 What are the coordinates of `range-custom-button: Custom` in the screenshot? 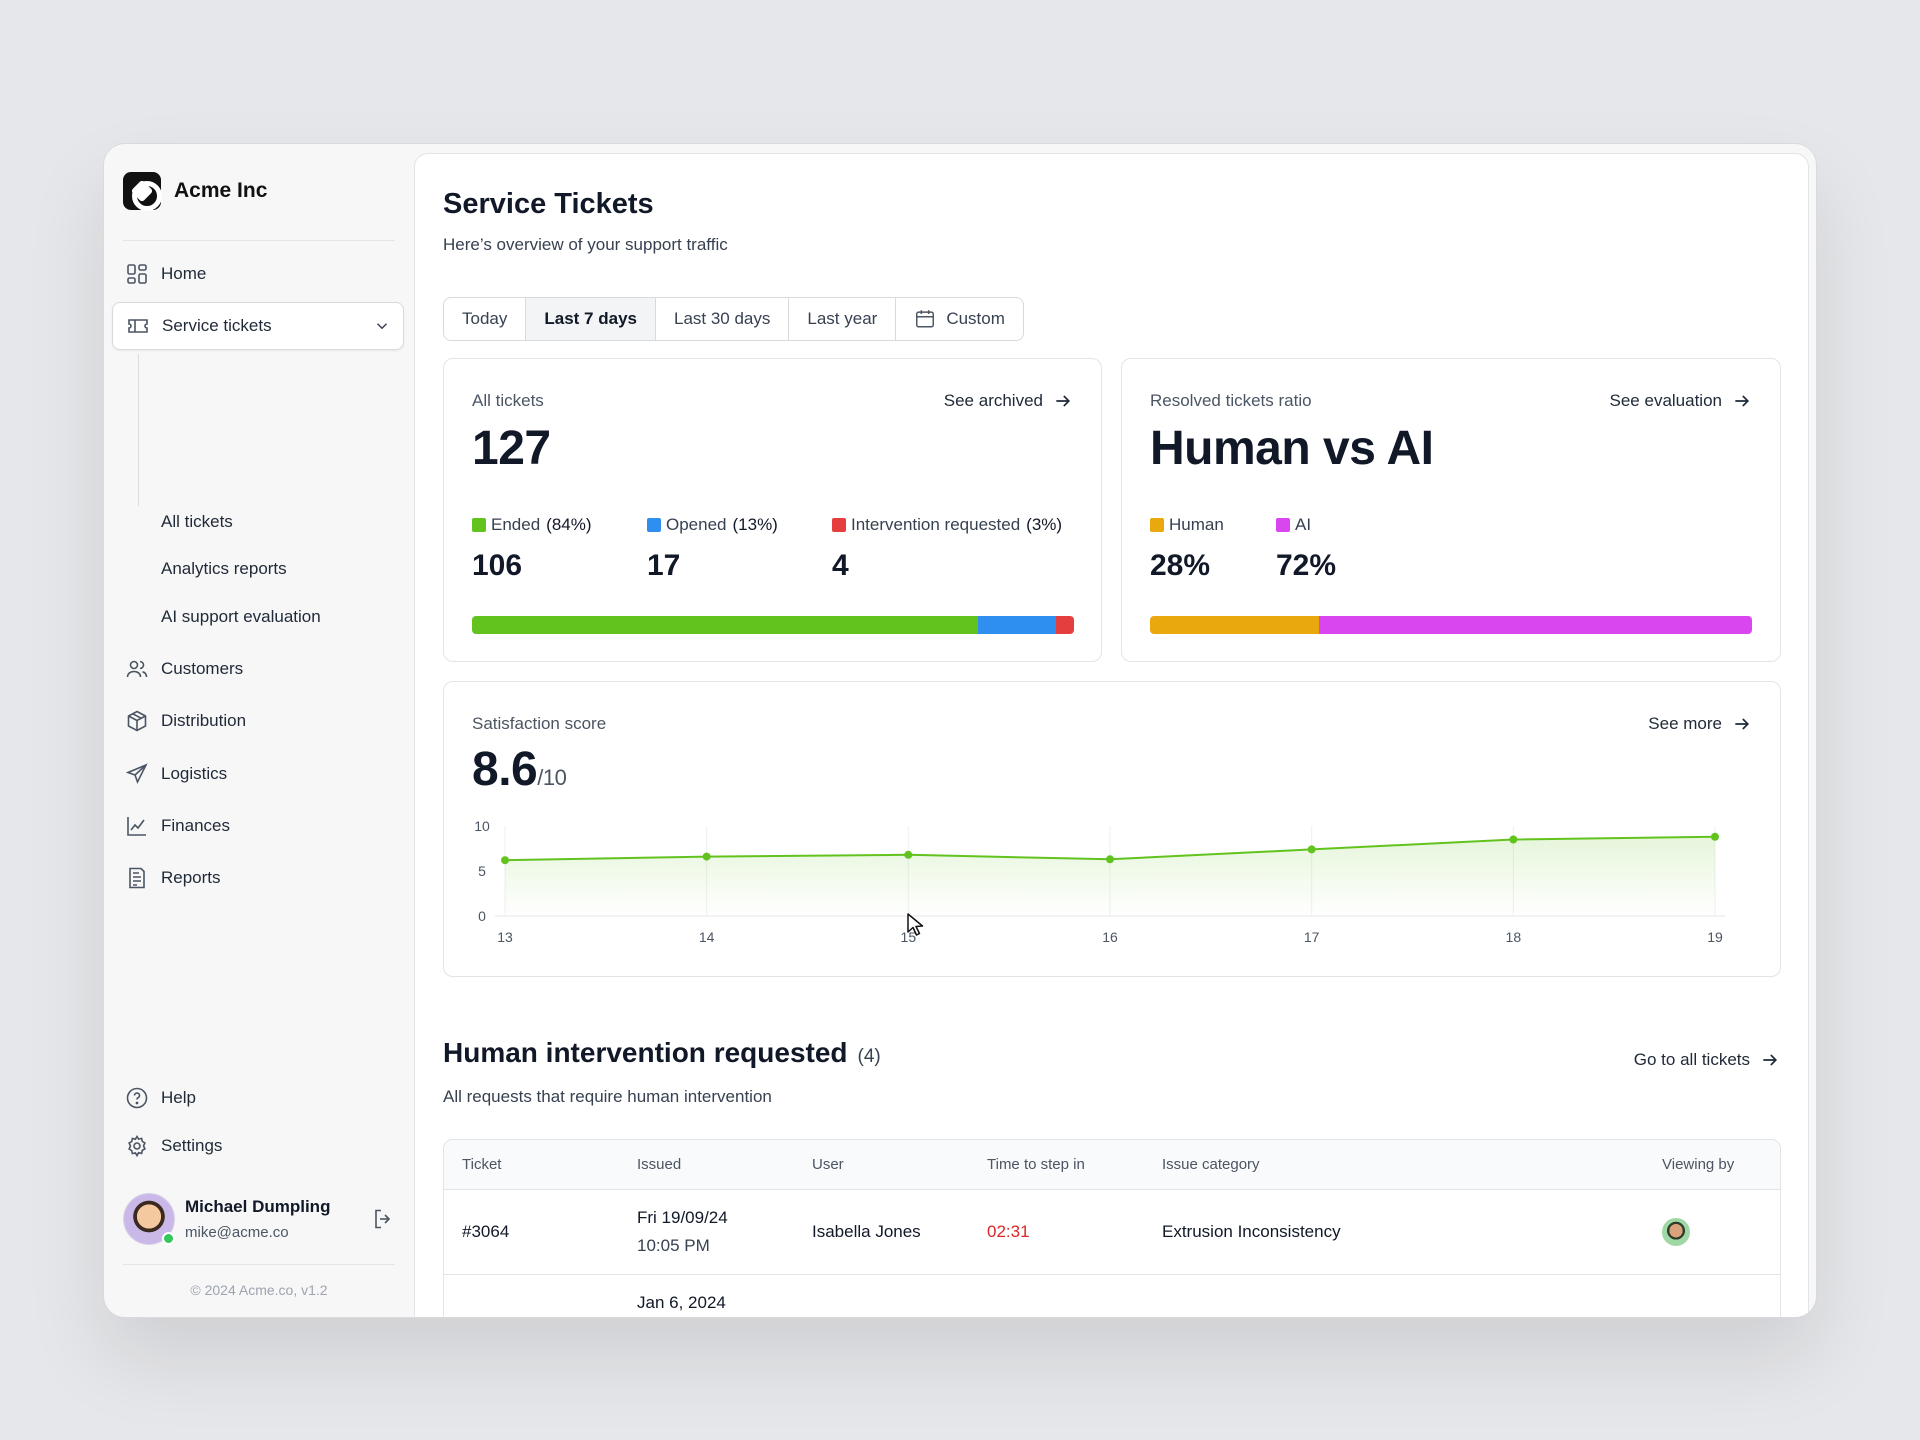 It's located at (959, 319).